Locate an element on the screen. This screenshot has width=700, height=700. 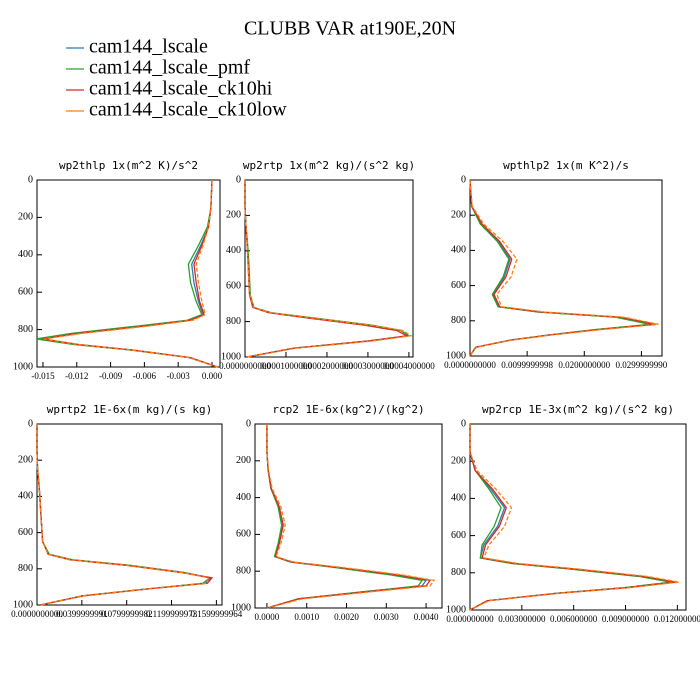
x-tick-label: 0.0399999991 is located at coordinates (82, 614).